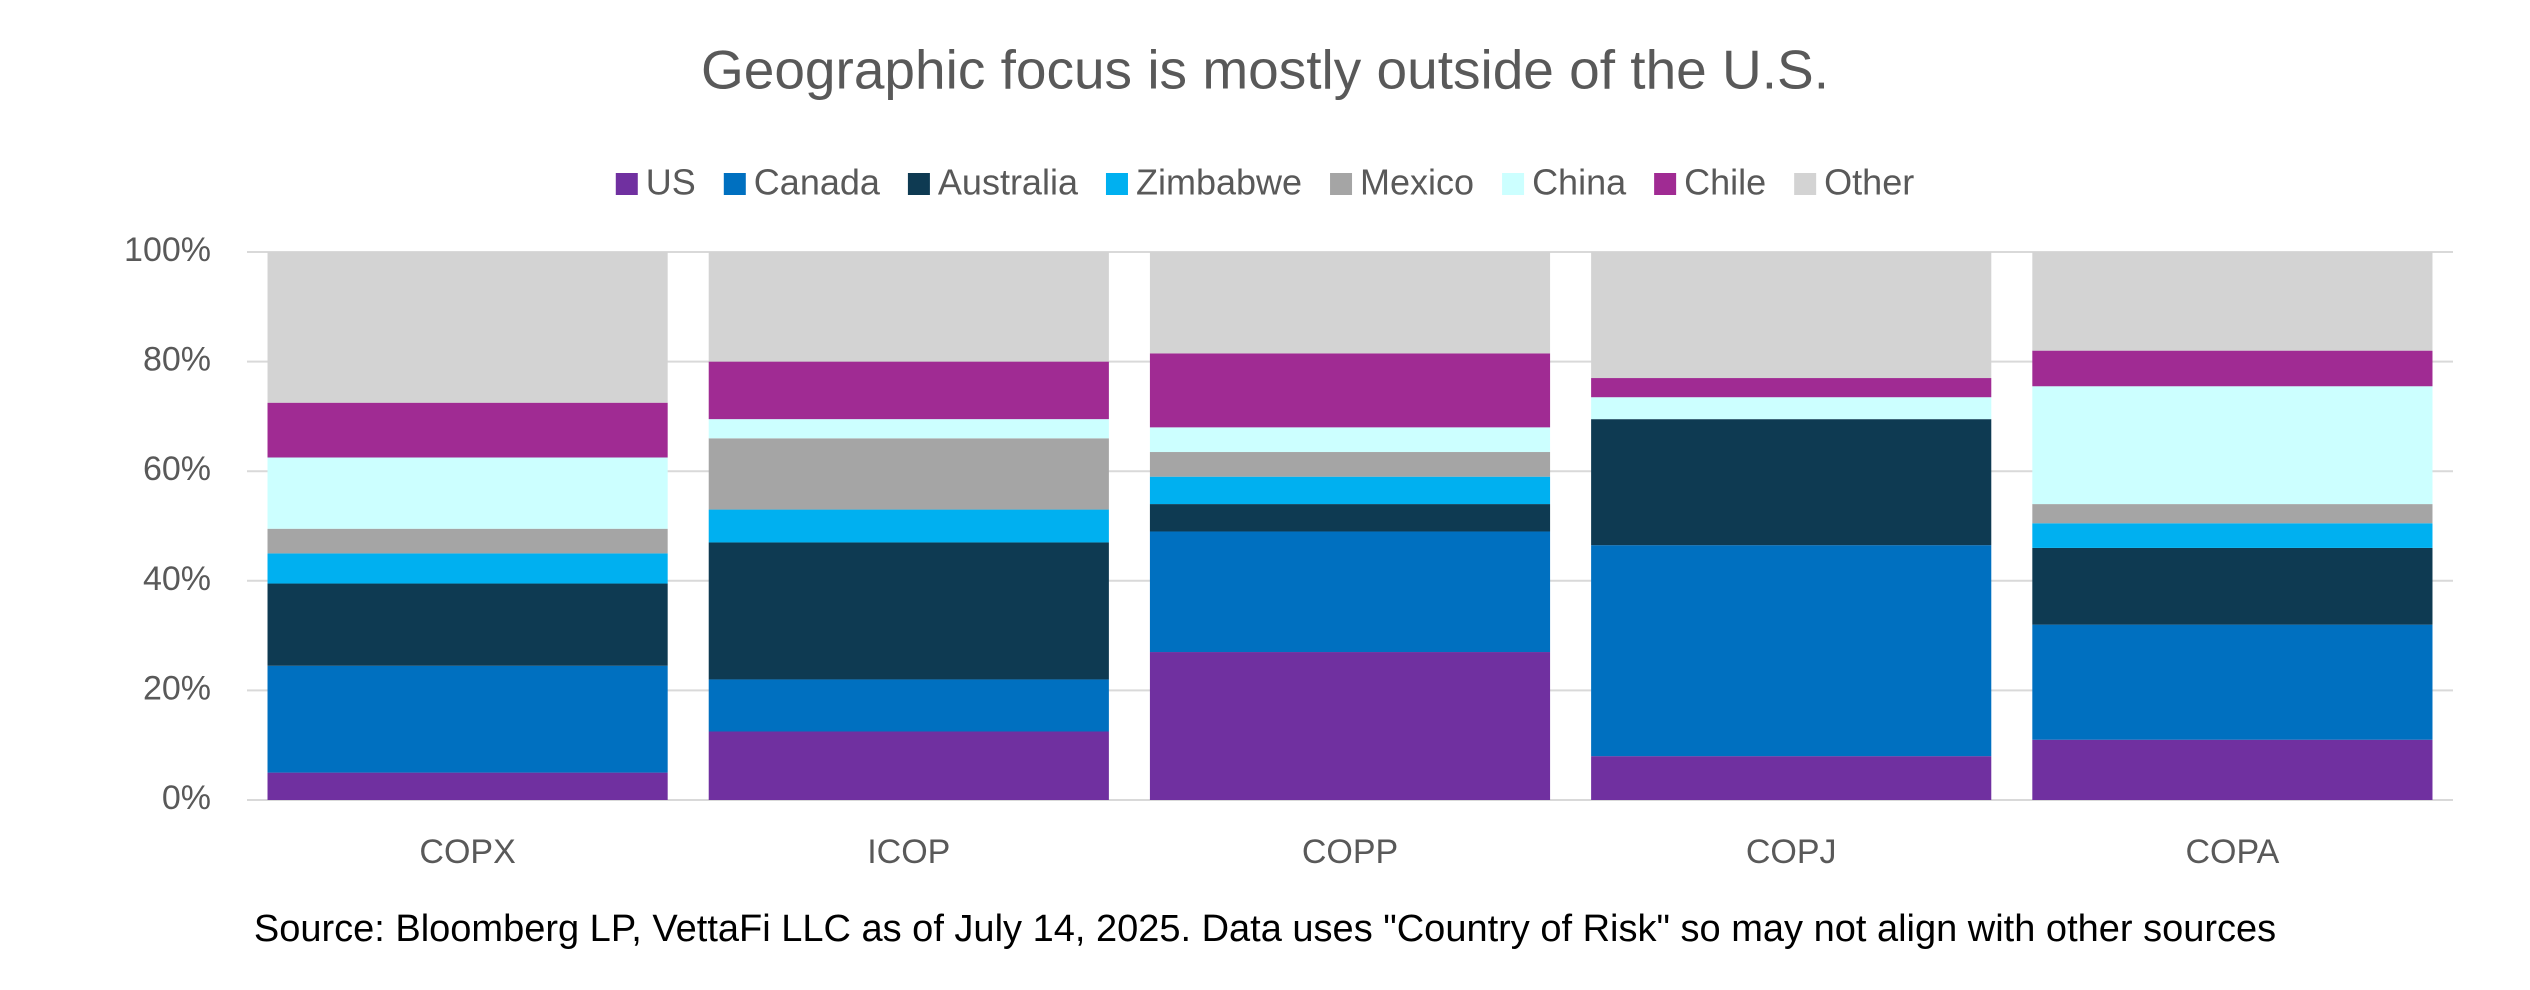  Describe the element at coordinates (467, 852) in the screenshot. I see `x-tick-label: COPX` at that location.